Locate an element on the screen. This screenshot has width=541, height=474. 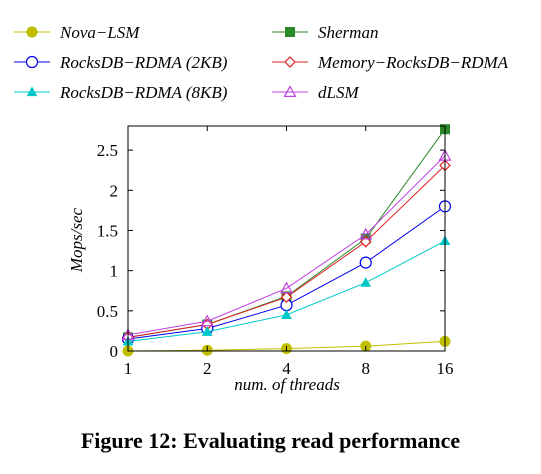
x-tick-label: 1 is located at coordinates (128, 368).